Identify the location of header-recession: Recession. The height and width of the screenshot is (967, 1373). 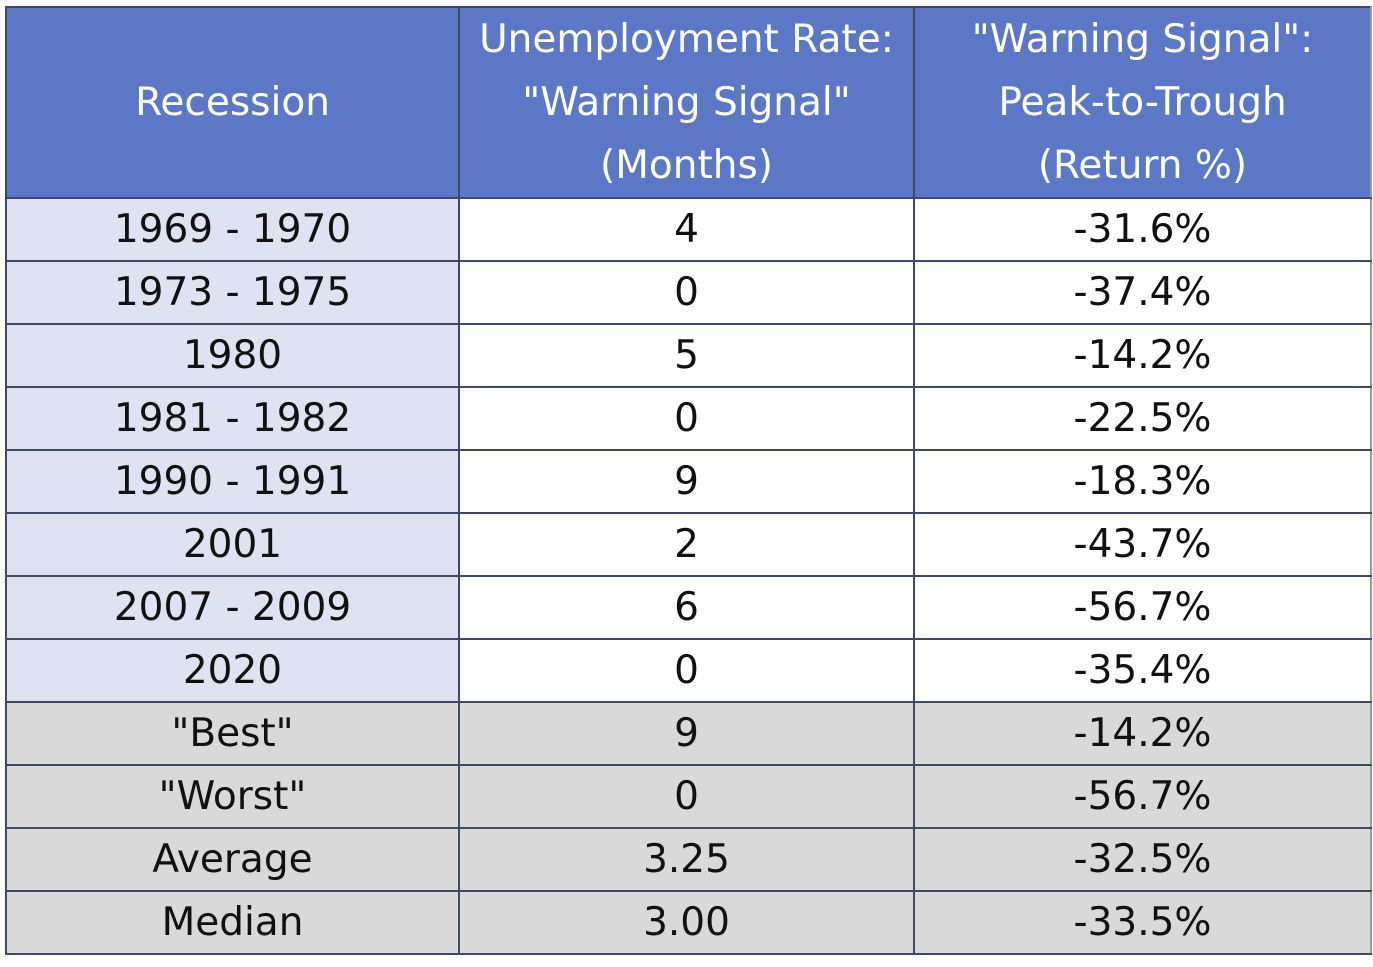
(232, 102).